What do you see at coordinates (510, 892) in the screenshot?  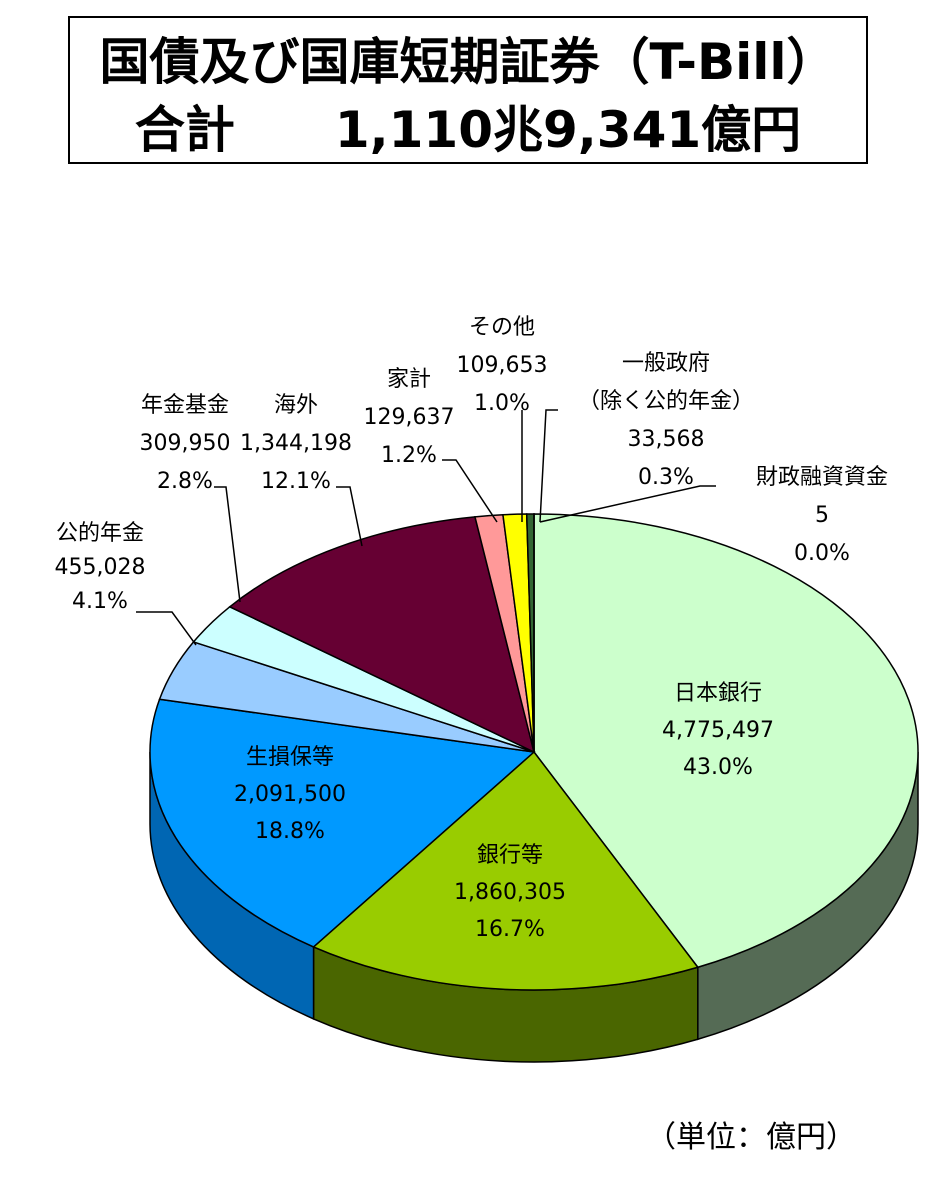 I see `slice-label-value: 1,860,305` at bounding box center [510, 892].